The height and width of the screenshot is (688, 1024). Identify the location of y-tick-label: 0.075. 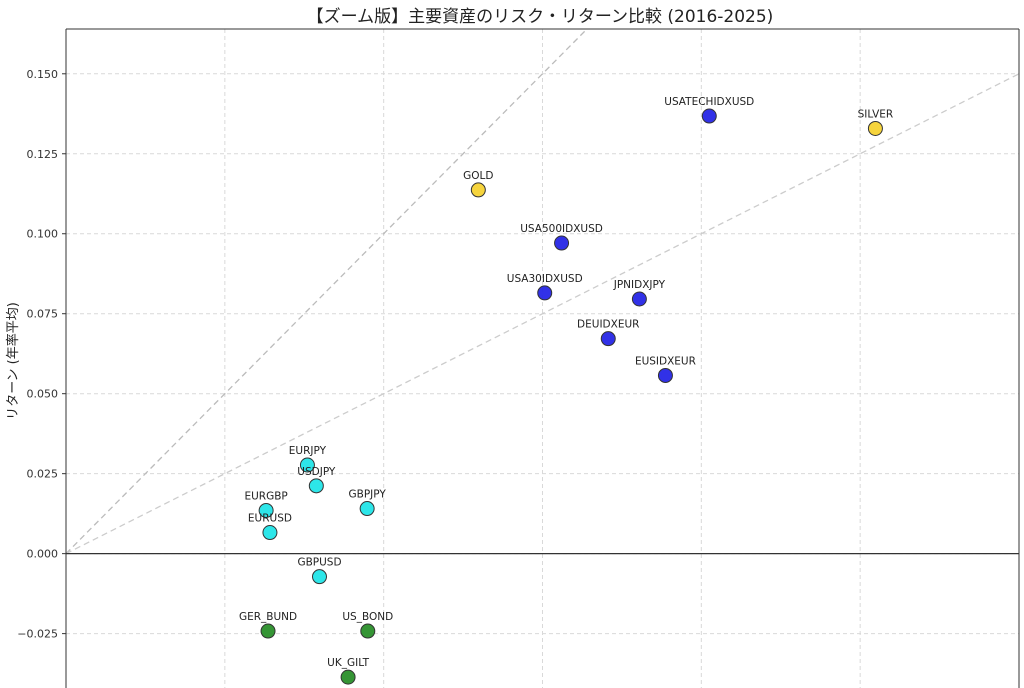
(43, 314).